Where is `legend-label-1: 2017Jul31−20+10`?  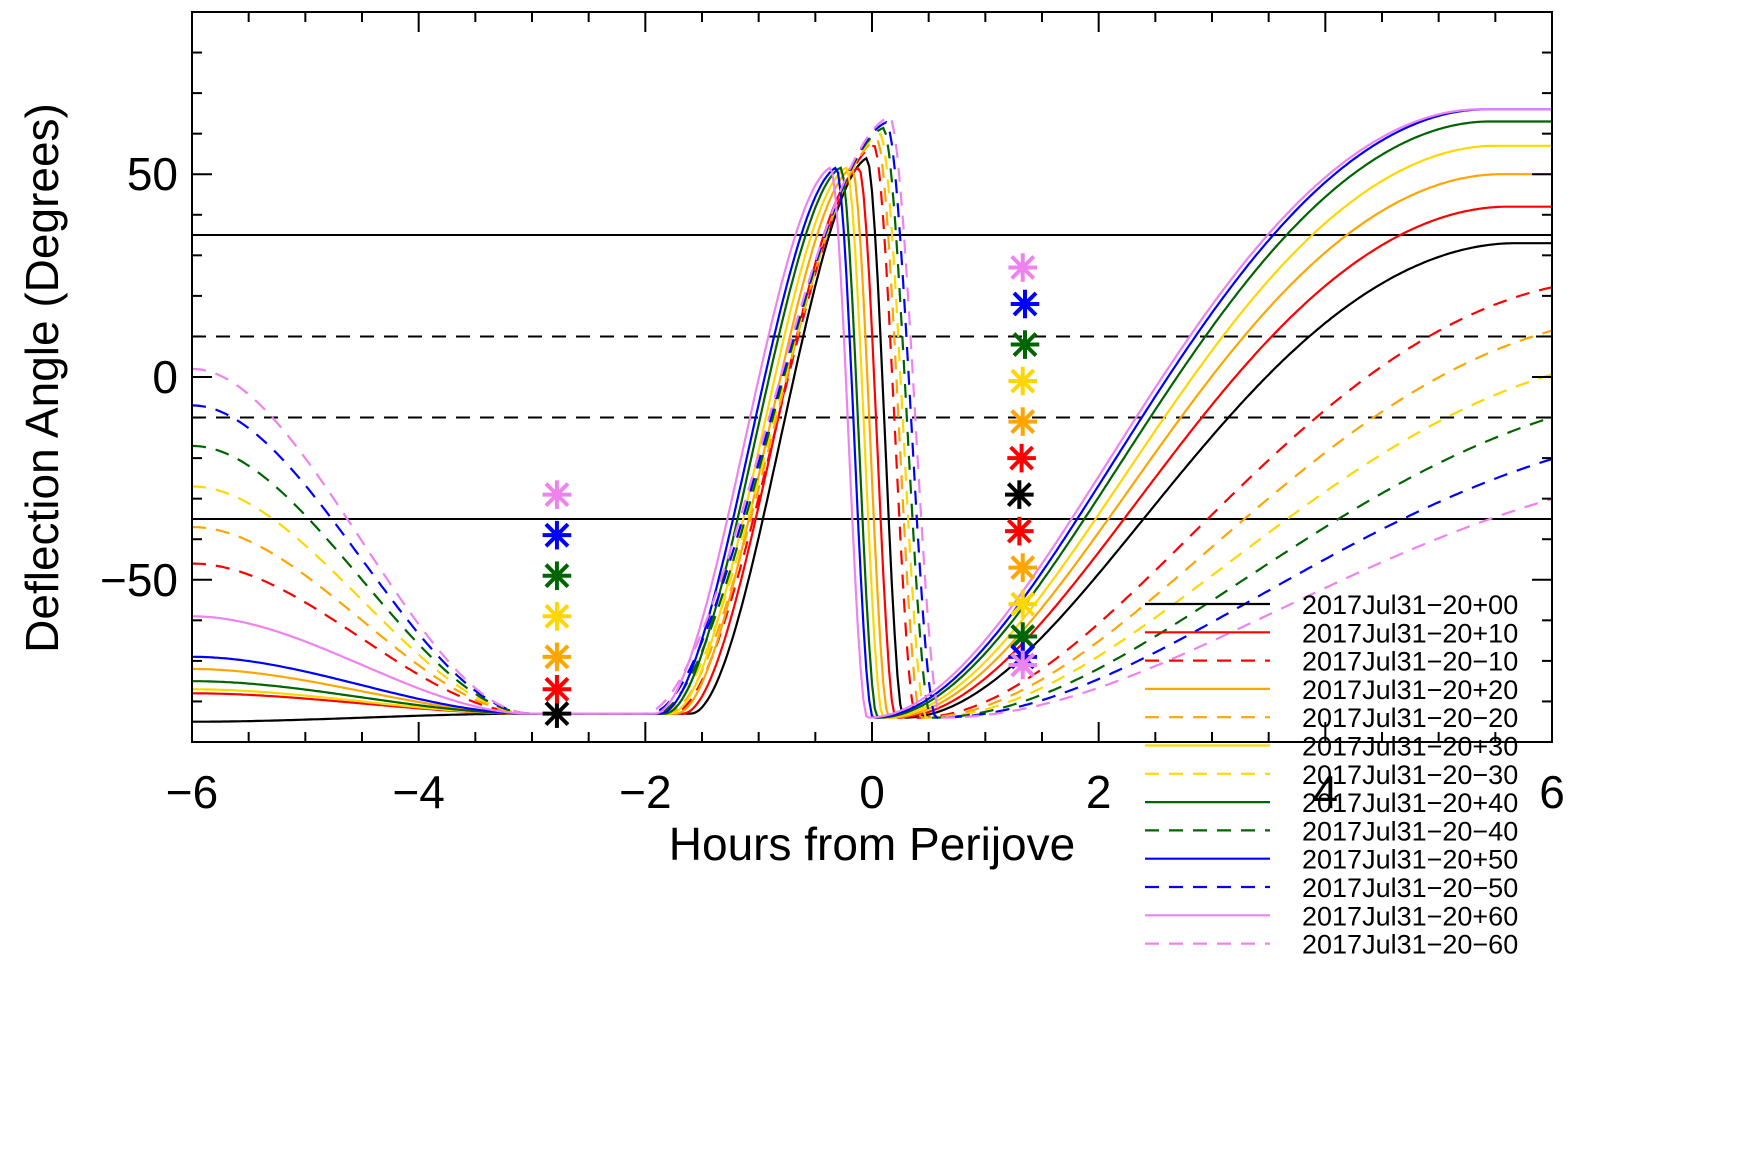 legend-label-1: 2017Jul31−20+10 is located at coordinates (1410, 633).